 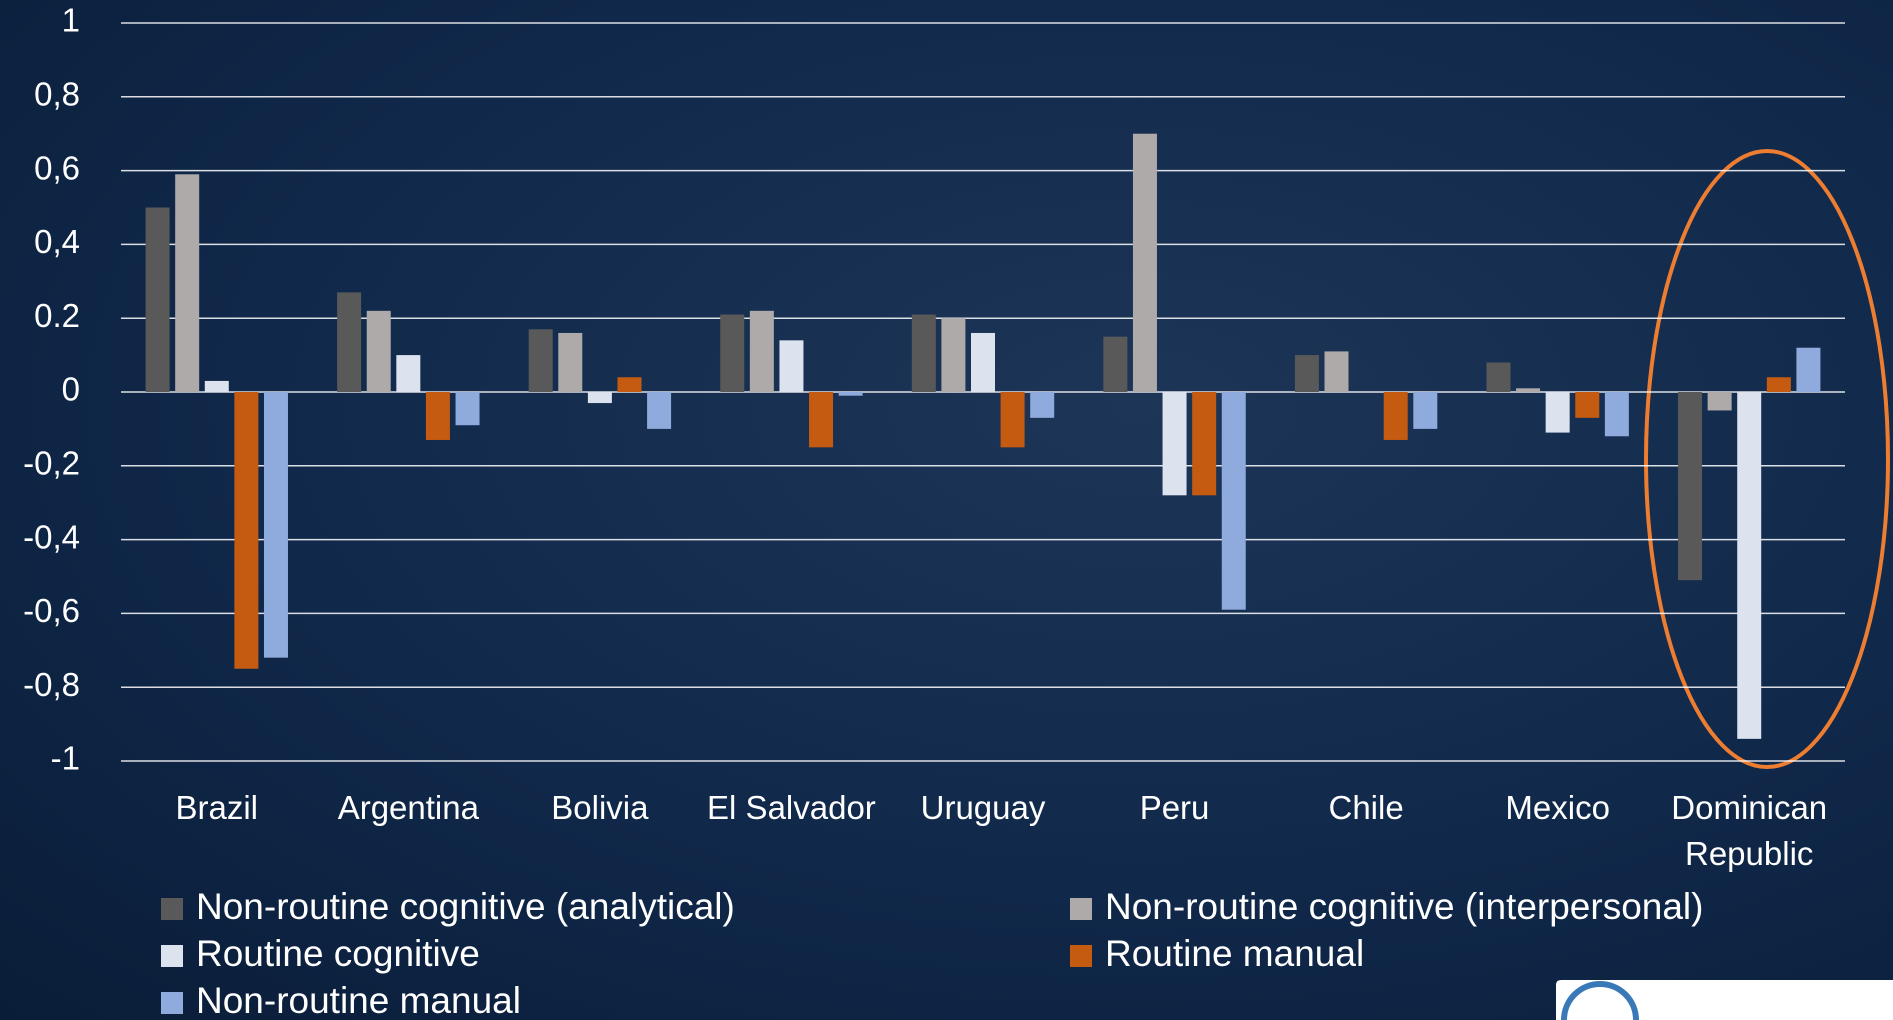 I want to click on x-tick-label: Uruguay, so click(x=983, y=807).